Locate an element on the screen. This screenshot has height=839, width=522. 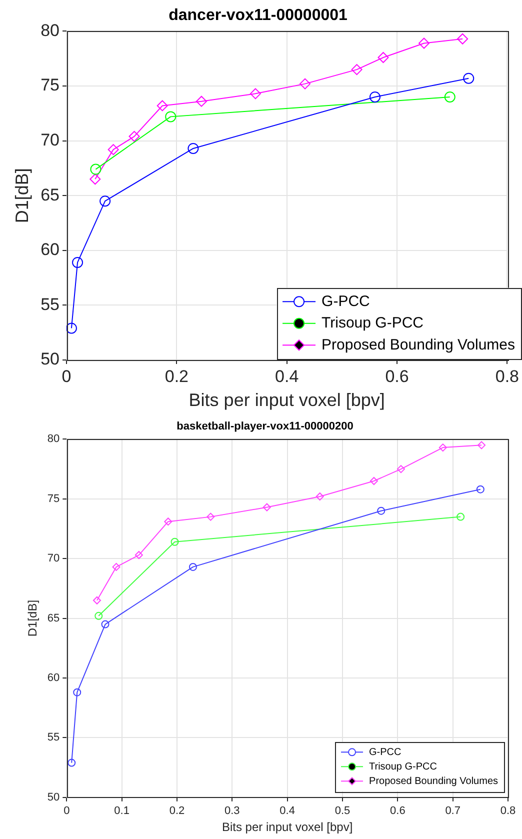
x-tick-label: 0.7 is located at coordinates (452, 811).